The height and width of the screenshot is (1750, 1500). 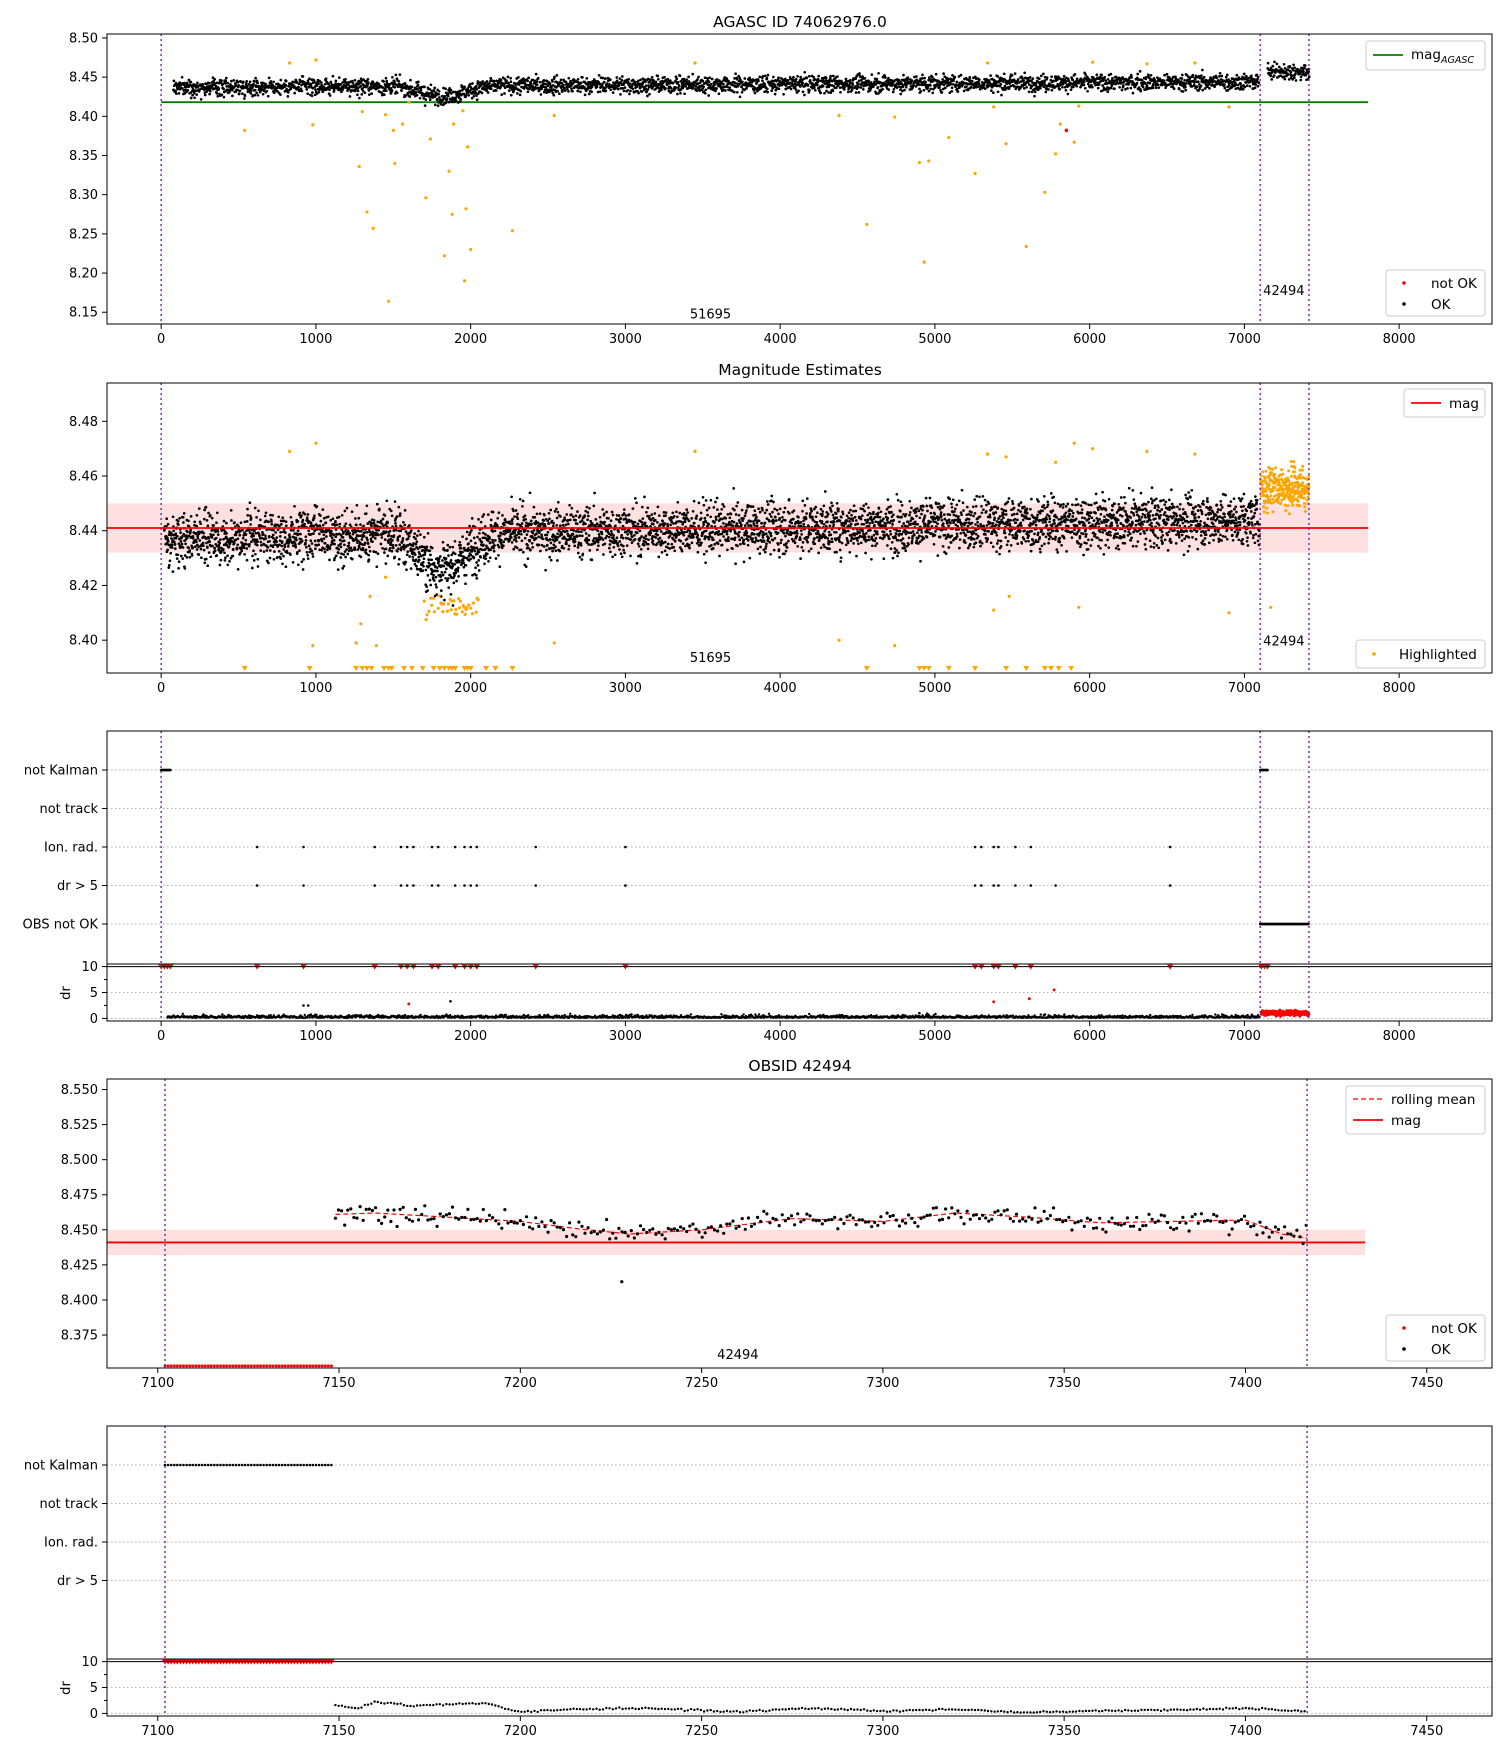 I want to click on p1-xtick-label: 3000, so click(x=625, y=339).